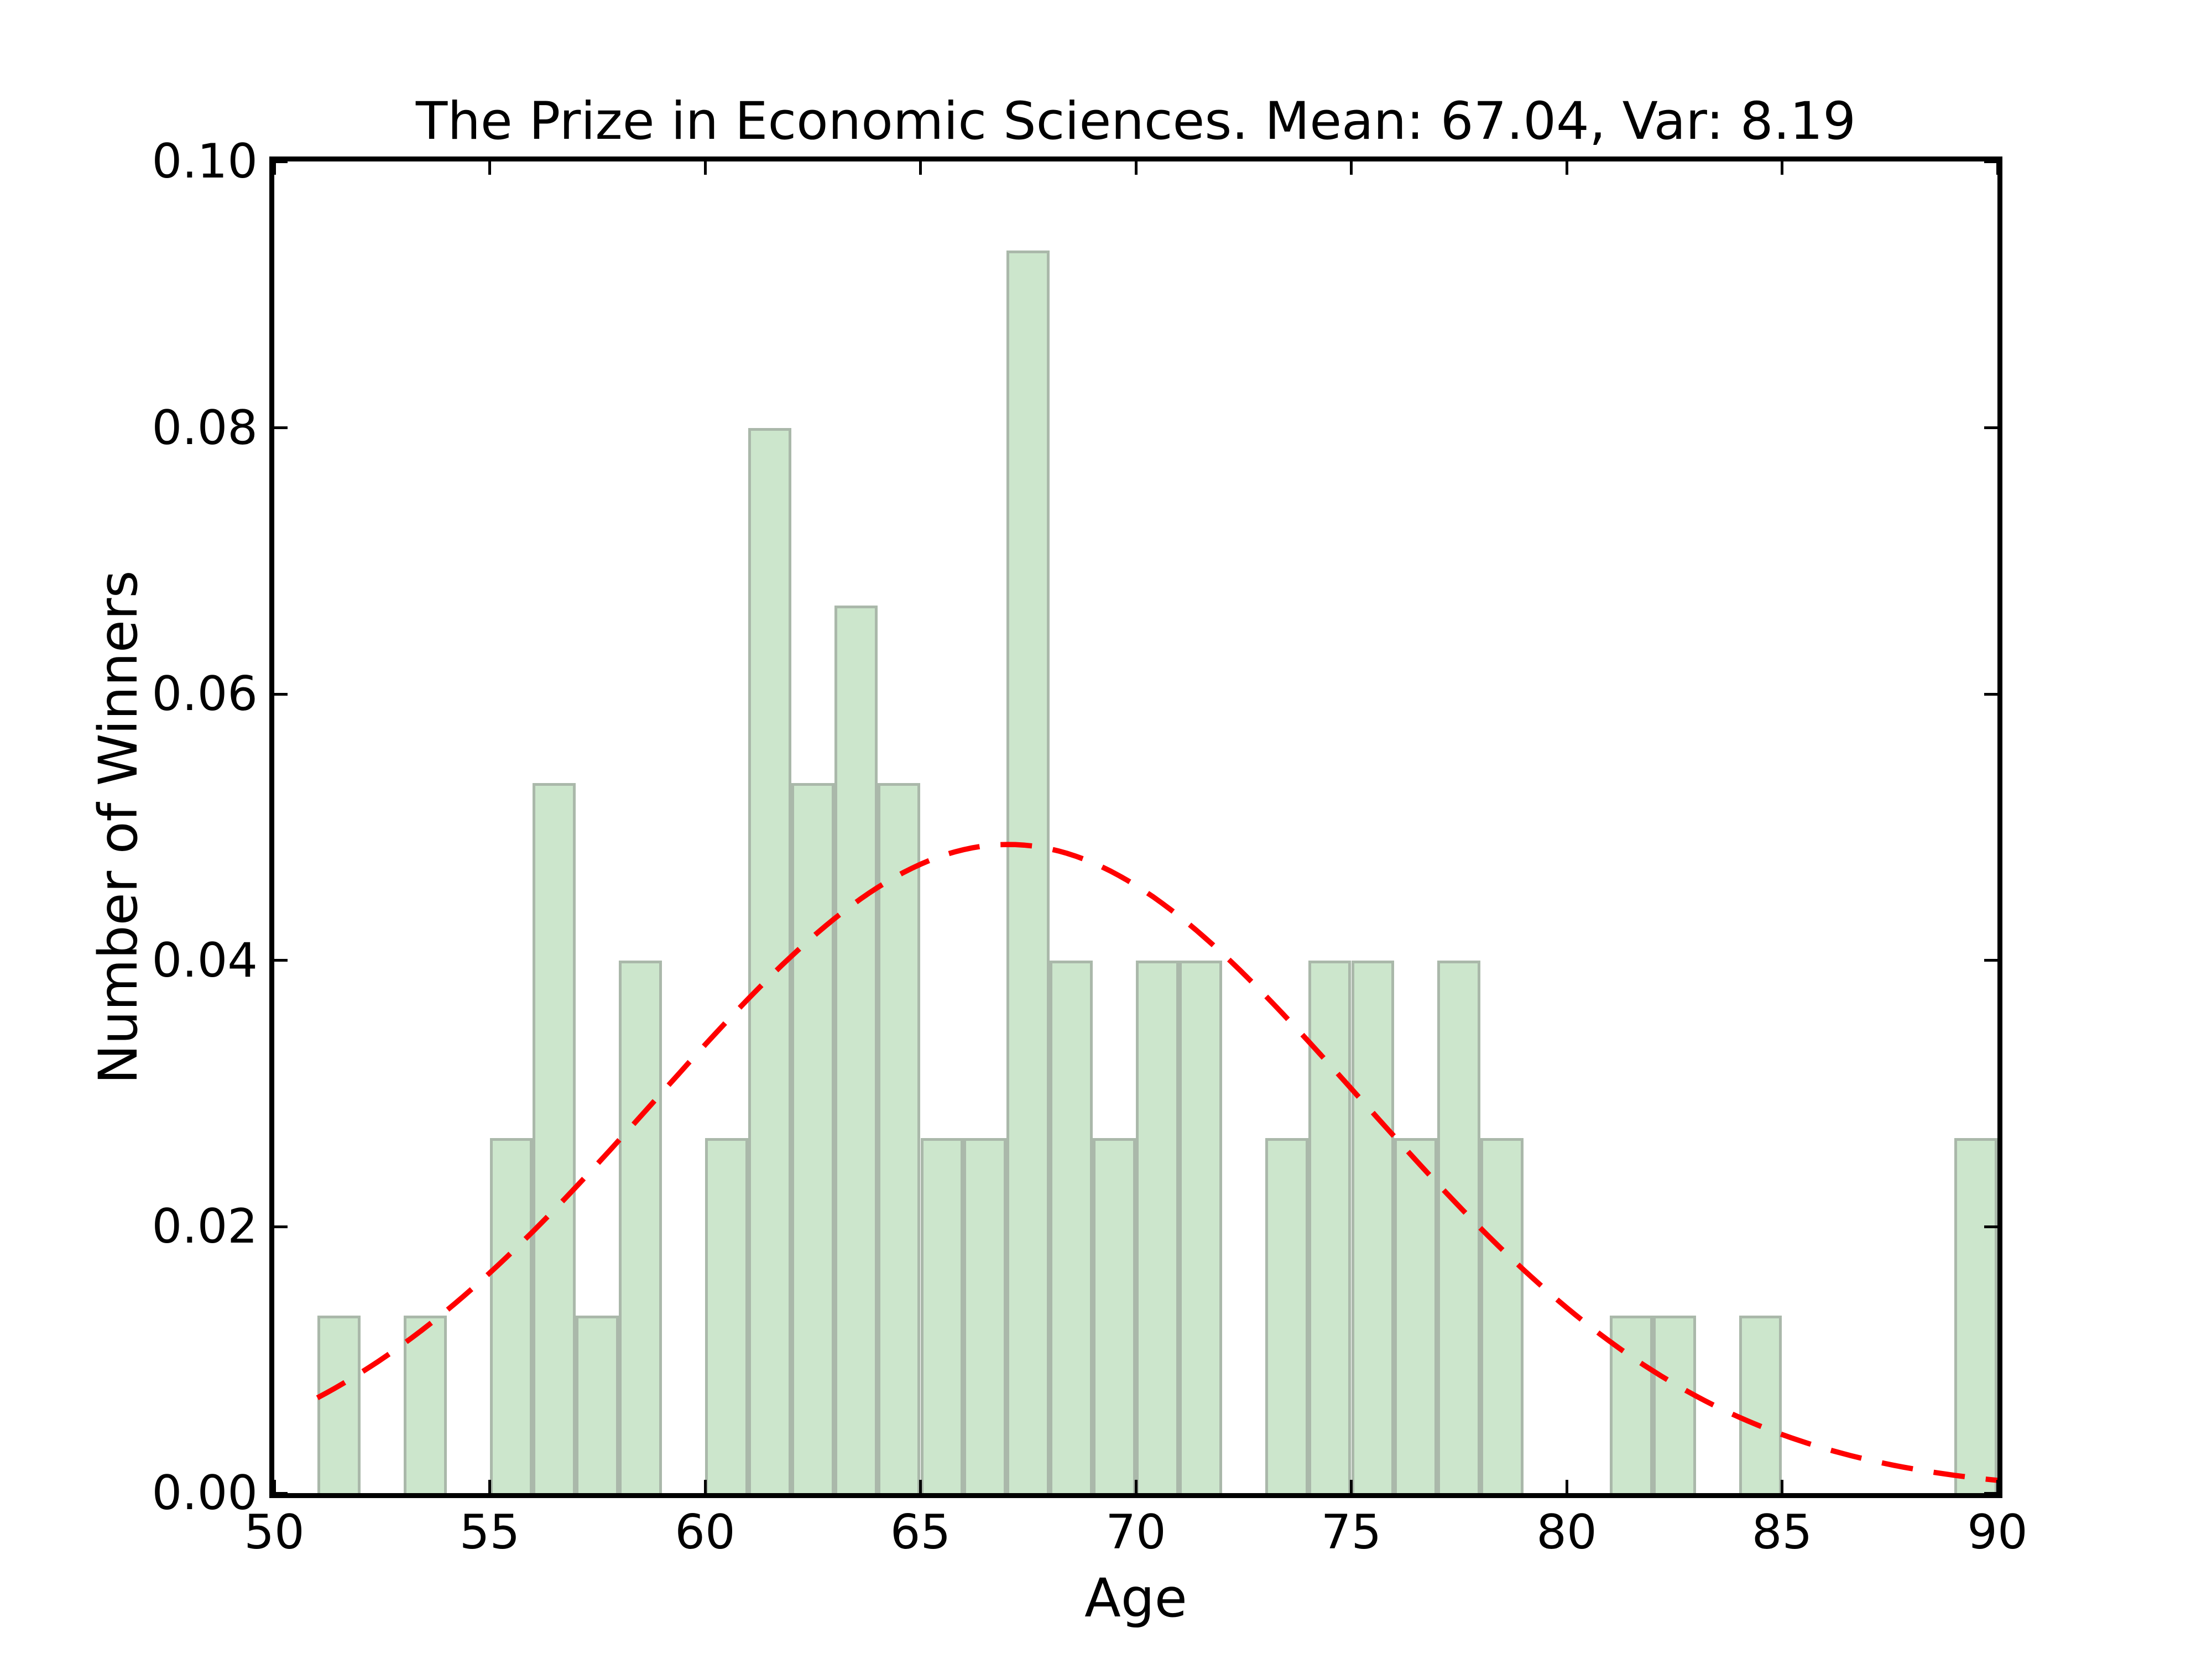 The width and height of the screenshot is (2212, 1659). What do you see at coordinates (205, 428) in the screenshot?
I see `y-tick-label: 0.08` at bounding box center [205, 428].